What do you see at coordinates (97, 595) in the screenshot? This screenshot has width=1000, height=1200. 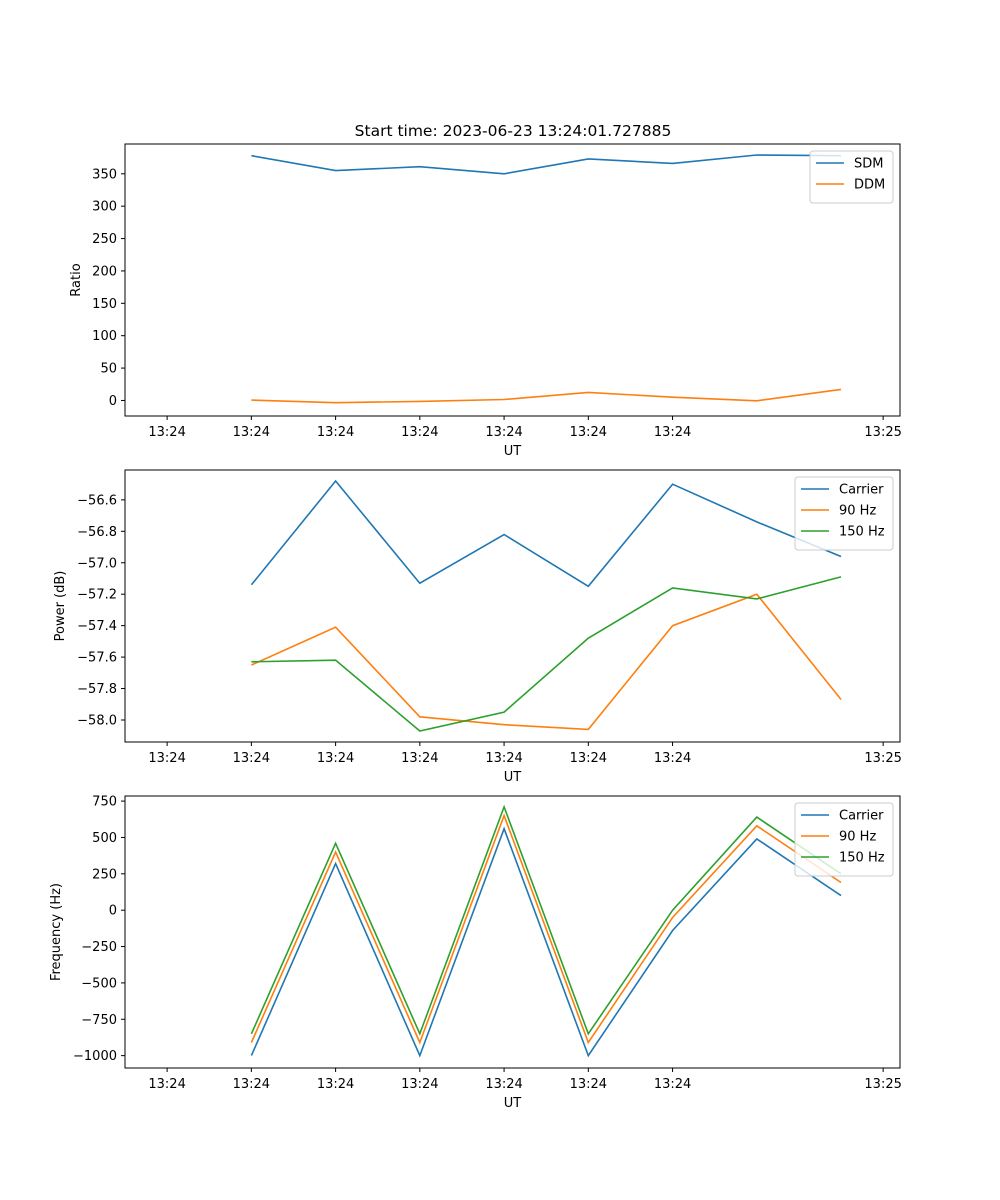 I see `y-tick-label: −57.2` at bounding box center [97, 595].